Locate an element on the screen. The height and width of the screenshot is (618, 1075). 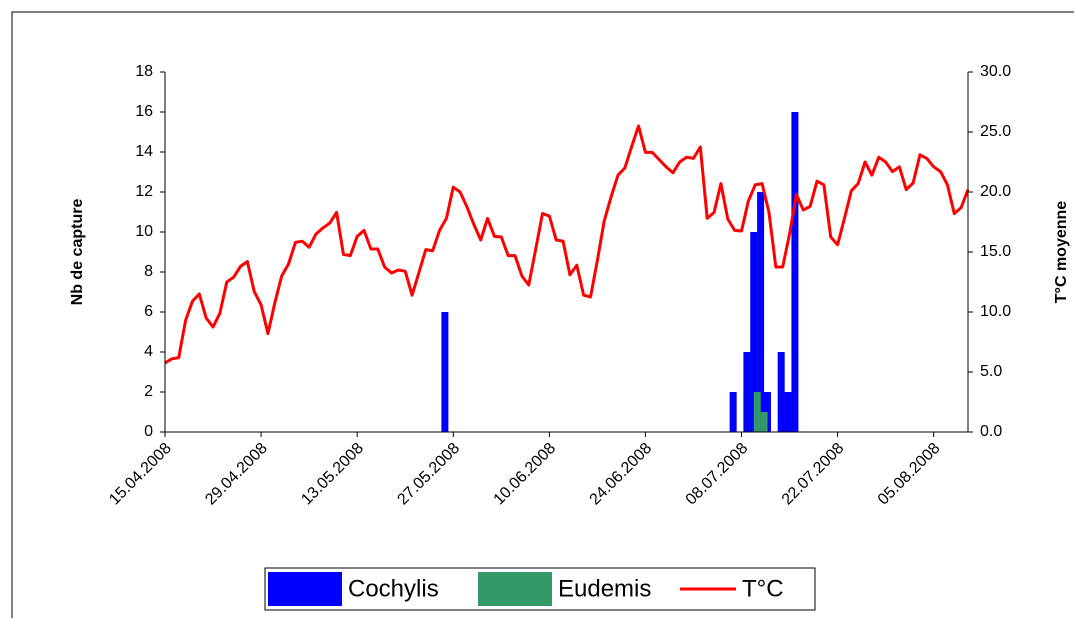
x-tick-label: 10.06.2008 is located at coordinates (525, 474).